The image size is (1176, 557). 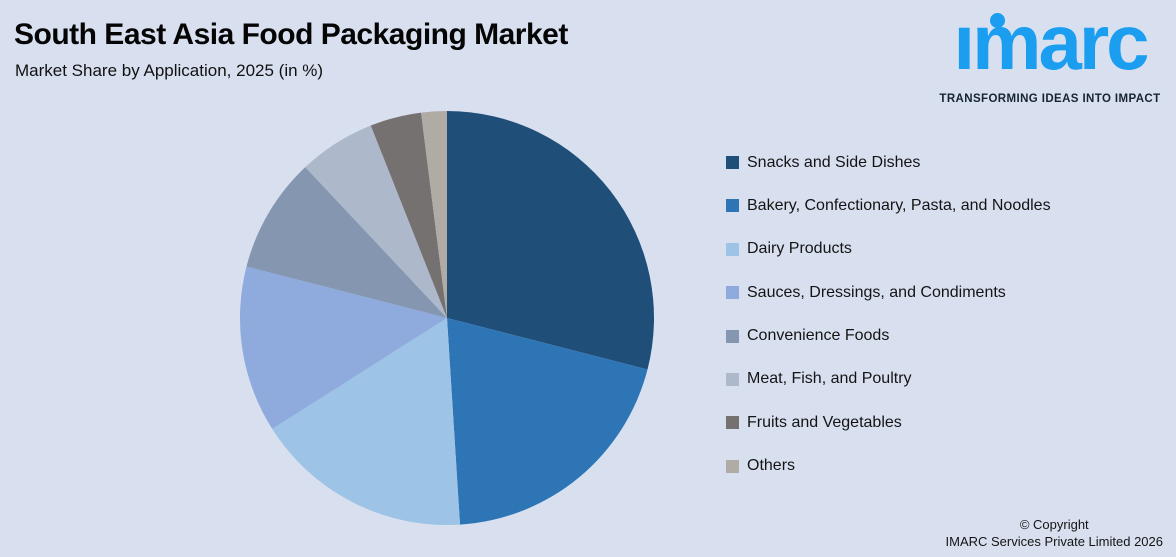 I want to click on legend-label: Sauces, Dressings, and Condiments, so click(x=876, y=292).